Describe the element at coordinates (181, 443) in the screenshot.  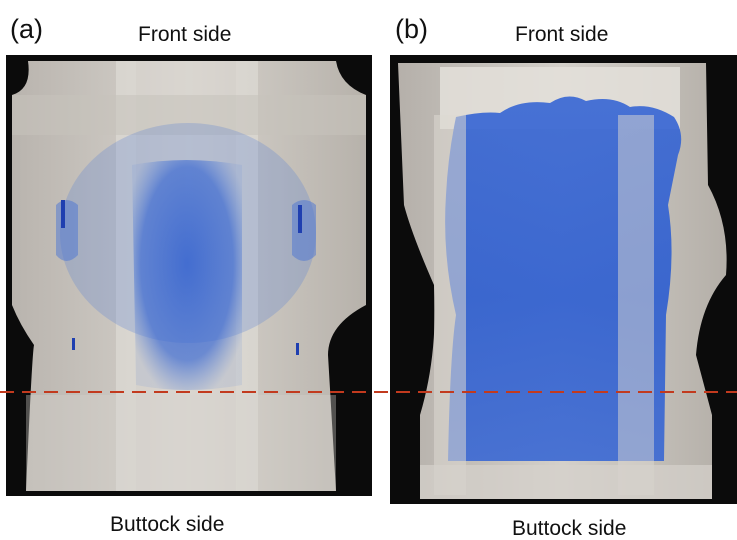
I see `panel-a-lower-band` at that location.